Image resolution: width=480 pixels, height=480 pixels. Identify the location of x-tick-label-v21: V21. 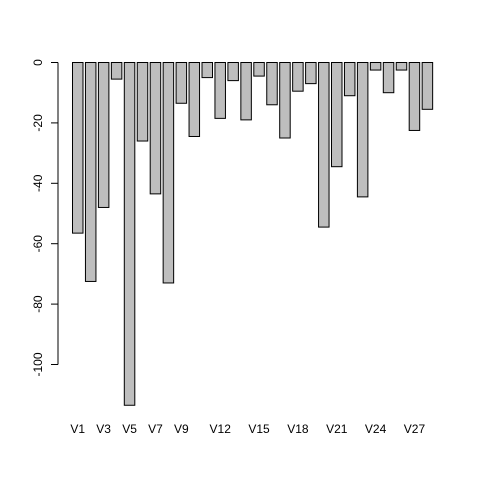
(337, 429).